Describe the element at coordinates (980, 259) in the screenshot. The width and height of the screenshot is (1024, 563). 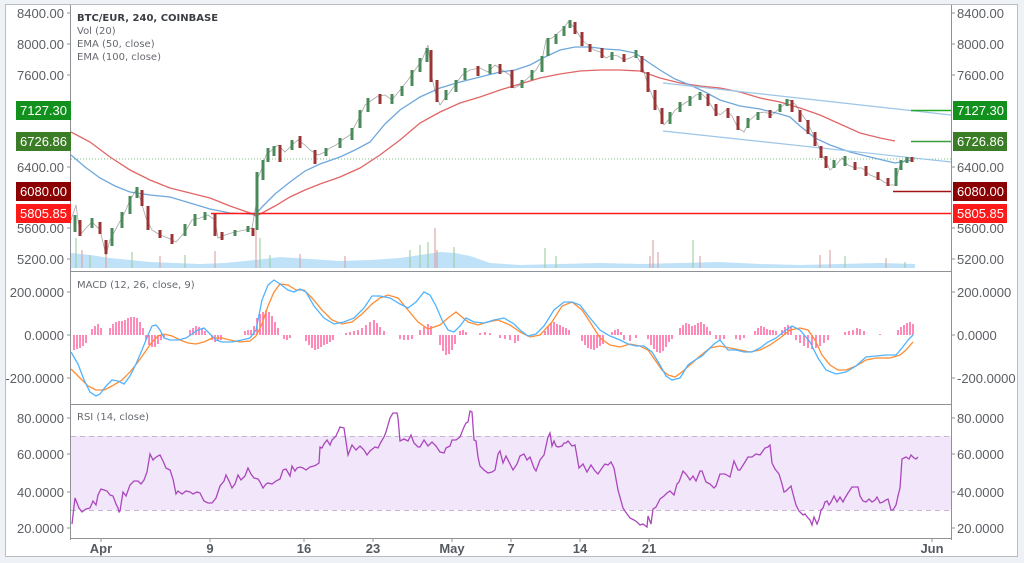
I see `y-tick-5200-right: 5200.00` at that location.